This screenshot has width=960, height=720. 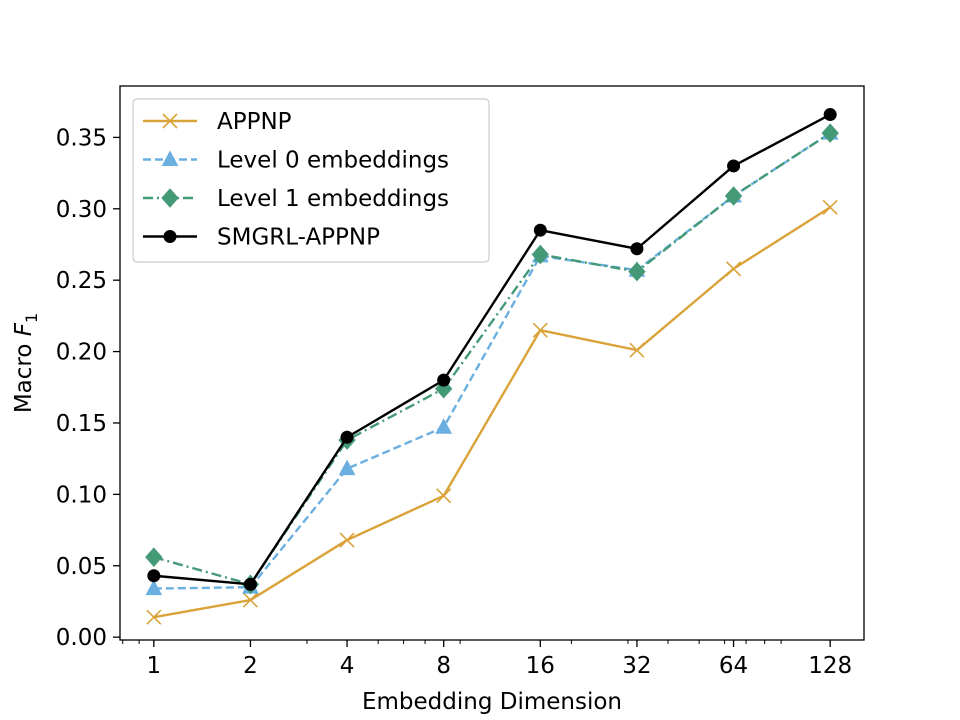 I want to click on y-axis-label-math: F, so click(x=24, y=329).